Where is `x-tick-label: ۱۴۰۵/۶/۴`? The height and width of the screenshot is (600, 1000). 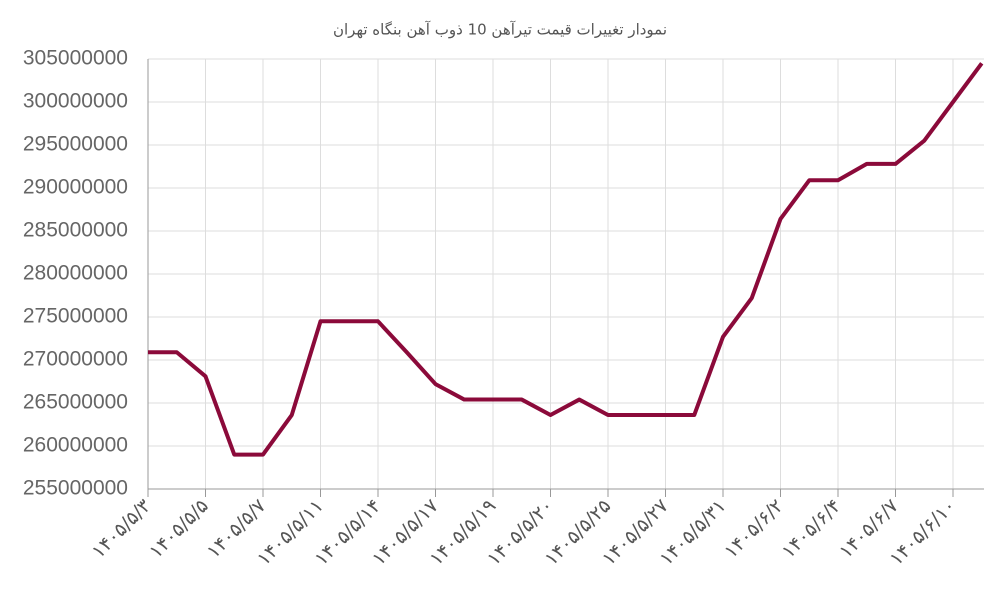 x-tick-label: ۱۴۰۵/۶/۴ is located at coordinates (812, 529).